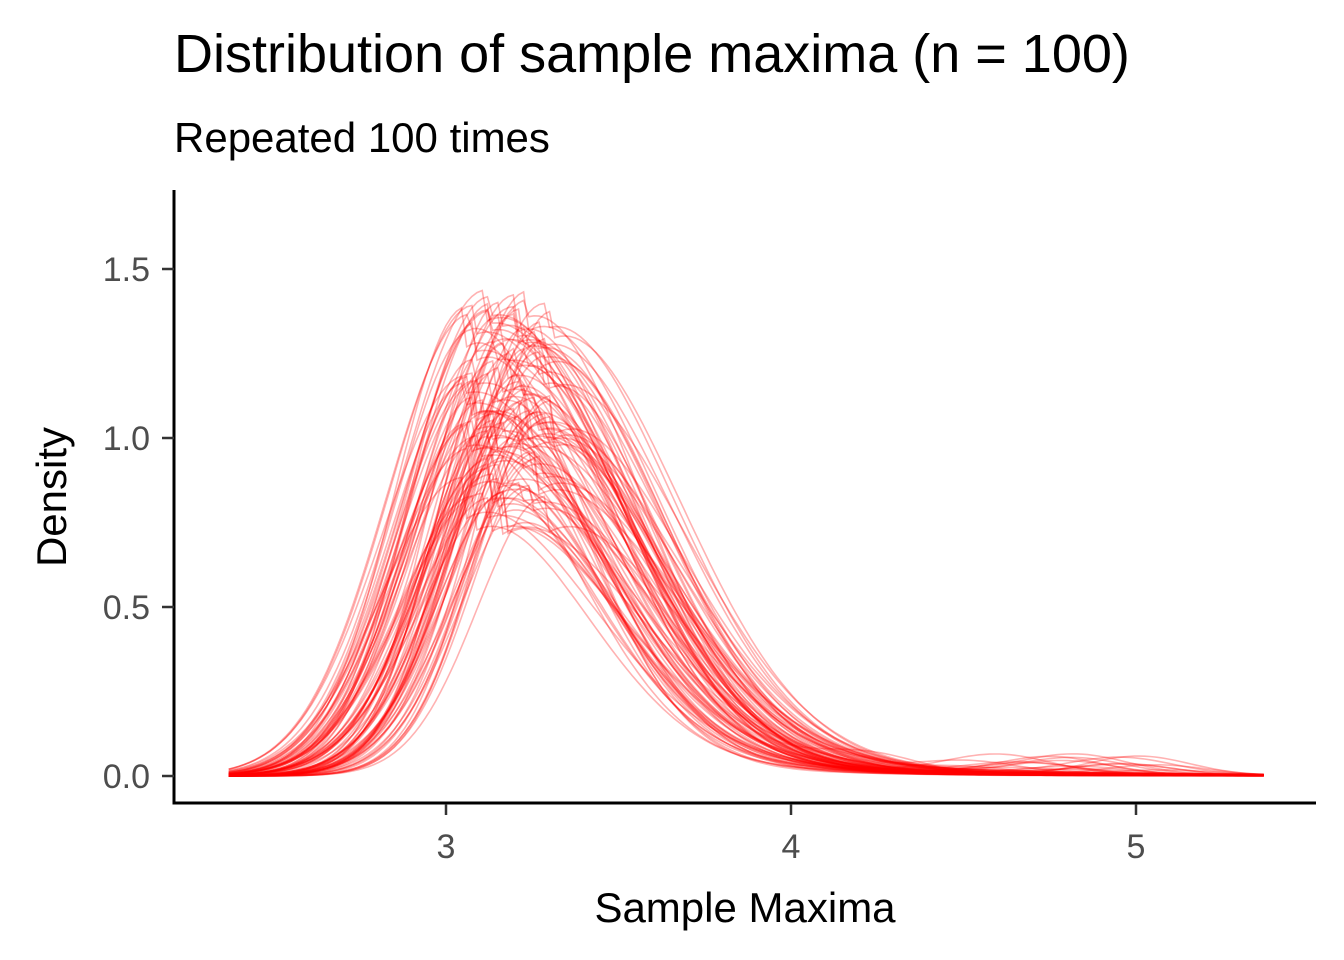 The width and height of the screenshot is (1344, 960). What do you see at coordinates (126, 777) in the screenshot?
I see `y-tick-label: 0.0` at bounding box center [126, 777].